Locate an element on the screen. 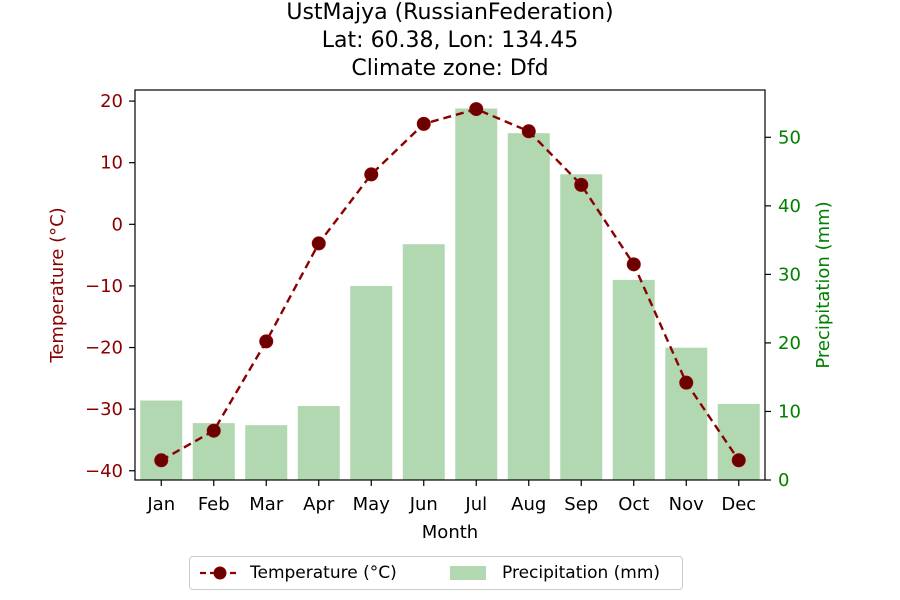 The height and width of the screenshot is (600, 900). x-tick-label: Jun is located at coordinates (423, 504).